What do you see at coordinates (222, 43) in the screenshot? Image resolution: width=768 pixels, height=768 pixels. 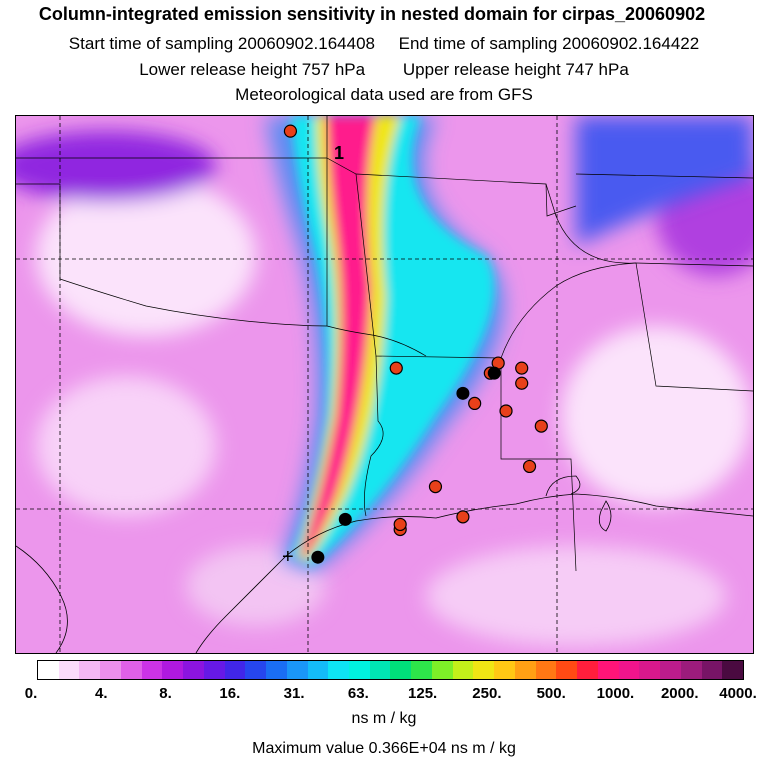 I see `start-time: Start time of sampling 20060902.164408` at bounding box center [222, 43].